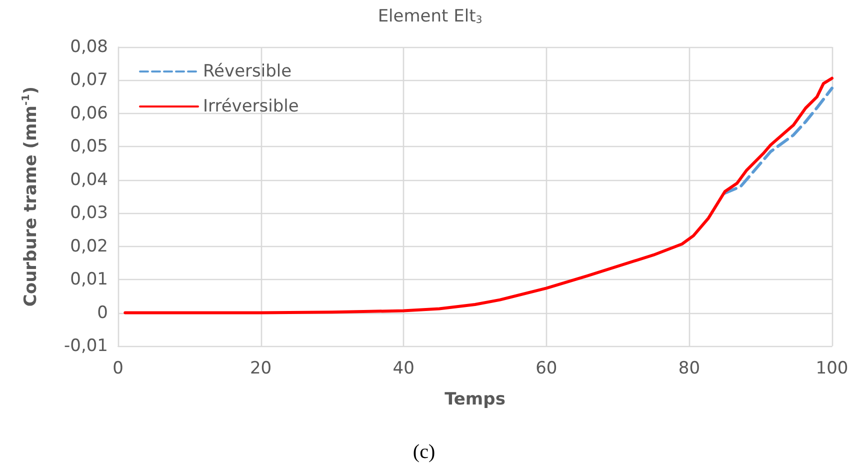 This screenshot has height=472, width=853. Describe the element at coordinates (247, 72) in the screenshot. I see `legend-label: Réversible` at that location.